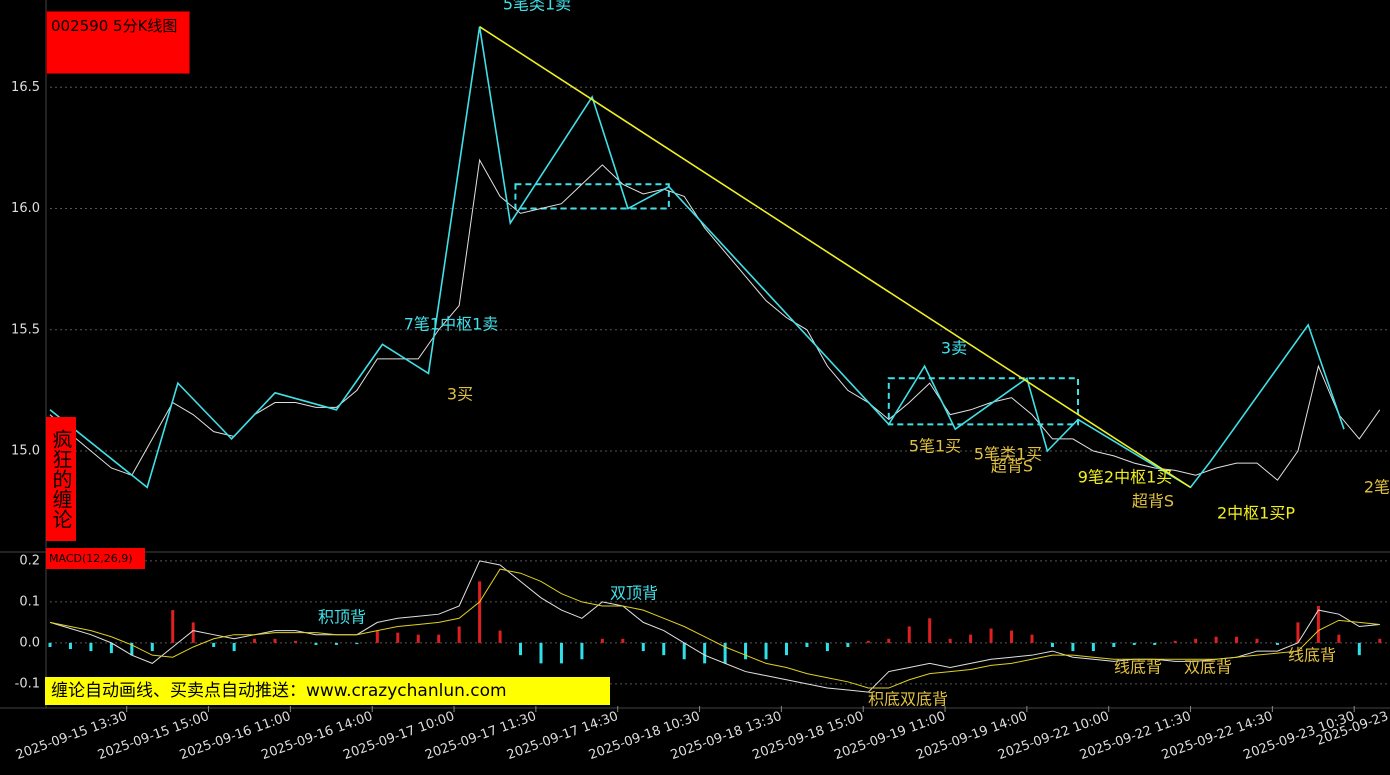 The width and height of the screenshot is (1390, 775). Describe the element at coordinates (61, 479) in the screenshot. I see `side-label: 疯狂的缠论` at that location.